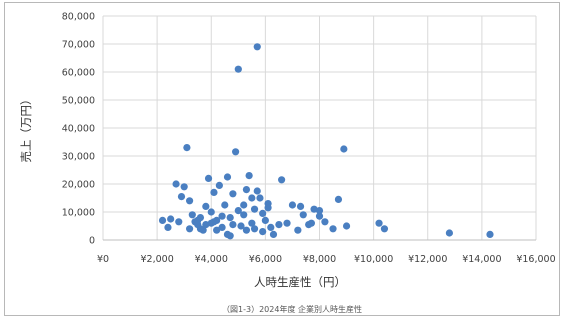 The image size is (566, 320). What do you see at coordinates (78, 129) in the screenshot?
I see `y-tick-label: 40,000` at bounding box center [78, 129].